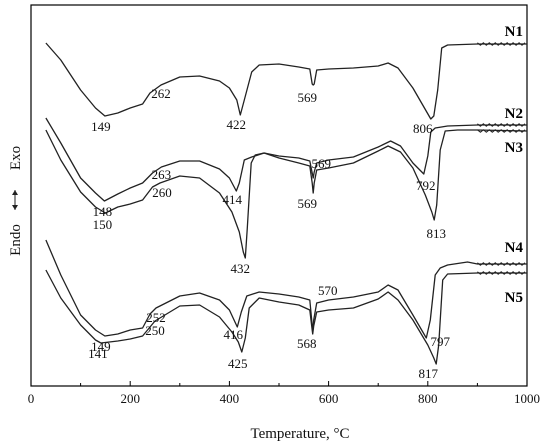  Describe the element at coordinates (514, 298) in the screenshot. I see `series-name-n5: N5` at that location.